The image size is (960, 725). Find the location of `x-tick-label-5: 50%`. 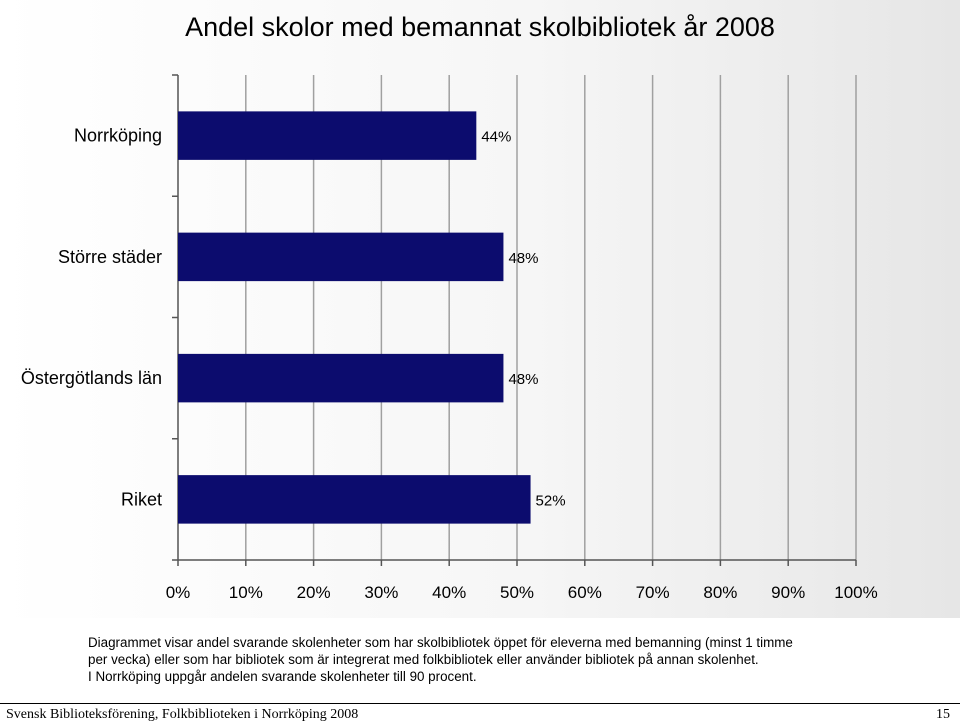

x-tick-label-5: 50% is located at coordinates (517, 592).